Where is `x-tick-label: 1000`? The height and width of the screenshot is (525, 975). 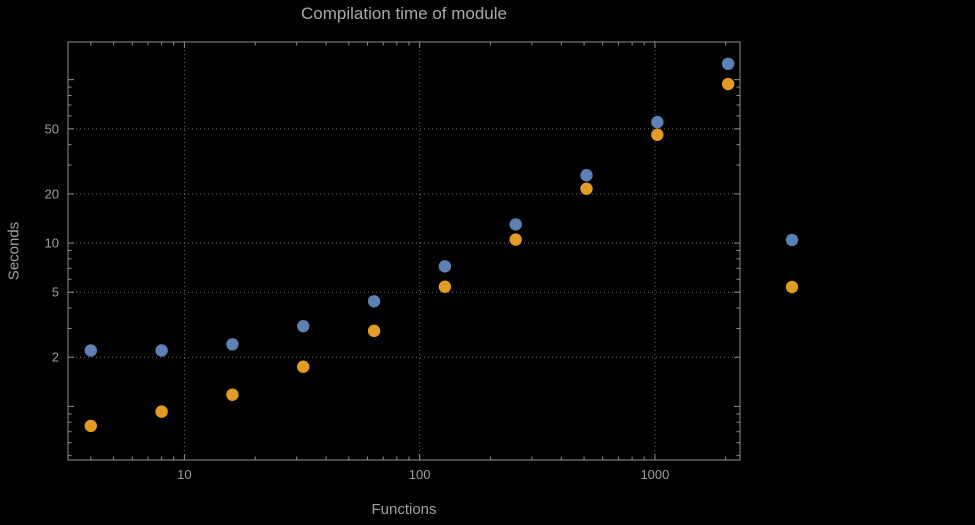 x-tick-label: 1000 is located at coordinates (654, 474).